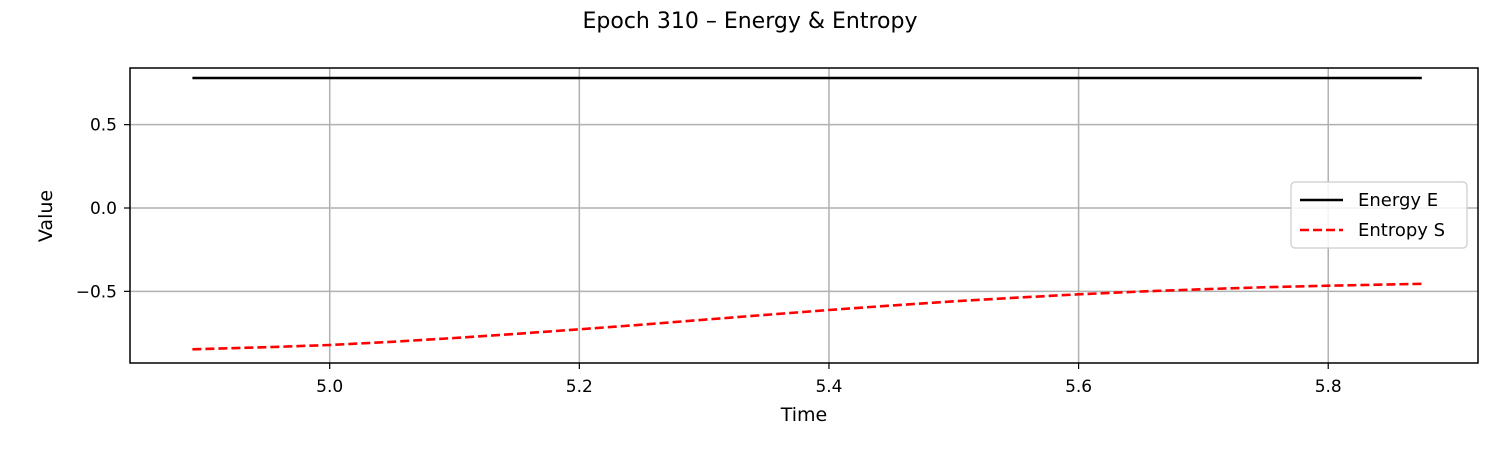  Describe the element at coordinates (750, 21) in the screenshot. I see `chart-title: Epoch 310 – Energy & Entropy` at that location.